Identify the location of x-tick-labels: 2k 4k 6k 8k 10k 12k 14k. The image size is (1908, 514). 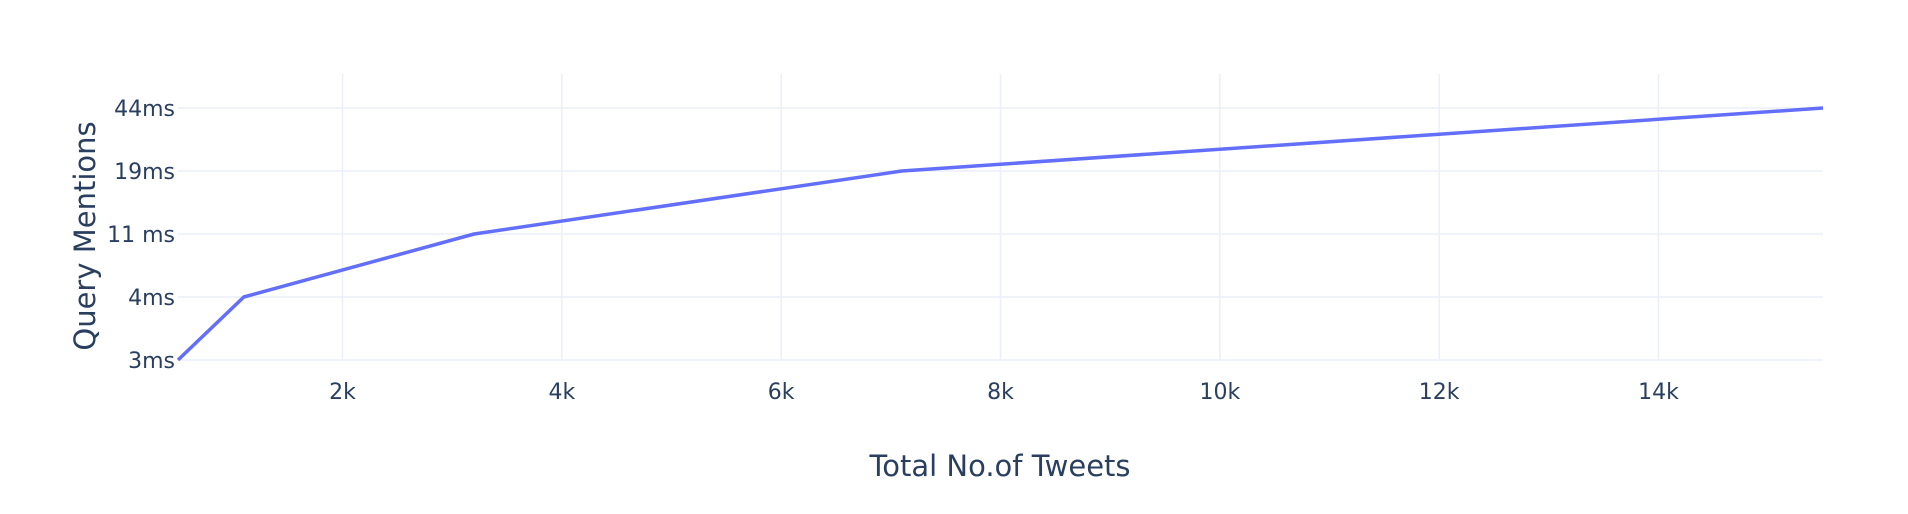
(1004, 392).